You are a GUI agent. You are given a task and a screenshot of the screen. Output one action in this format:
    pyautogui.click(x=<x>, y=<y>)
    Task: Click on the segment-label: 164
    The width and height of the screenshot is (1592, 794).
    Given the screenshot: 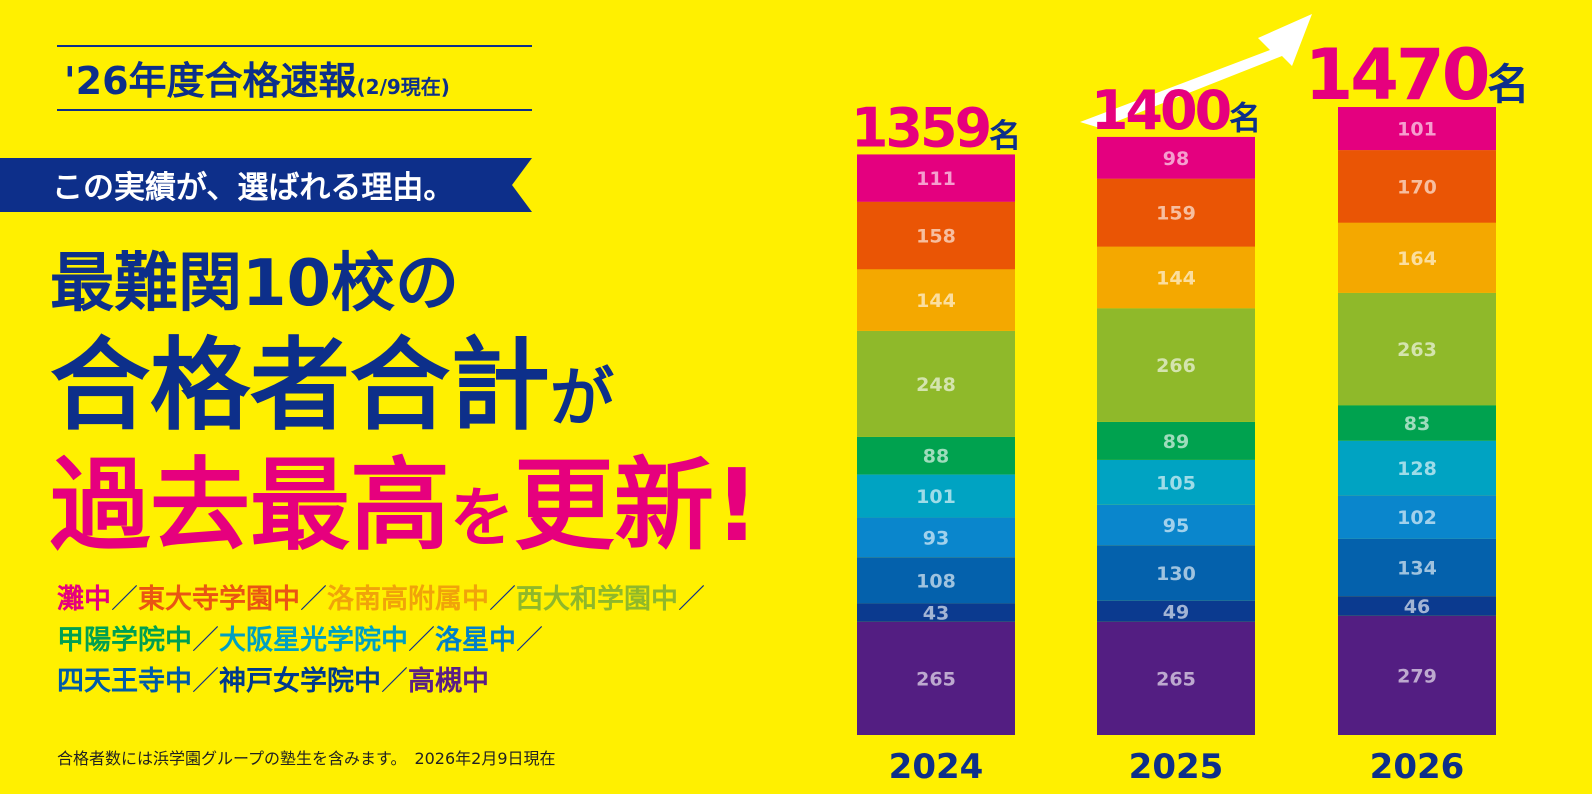 What is the action you would take?
    pyautogui.click(x=1417, y=259)
    